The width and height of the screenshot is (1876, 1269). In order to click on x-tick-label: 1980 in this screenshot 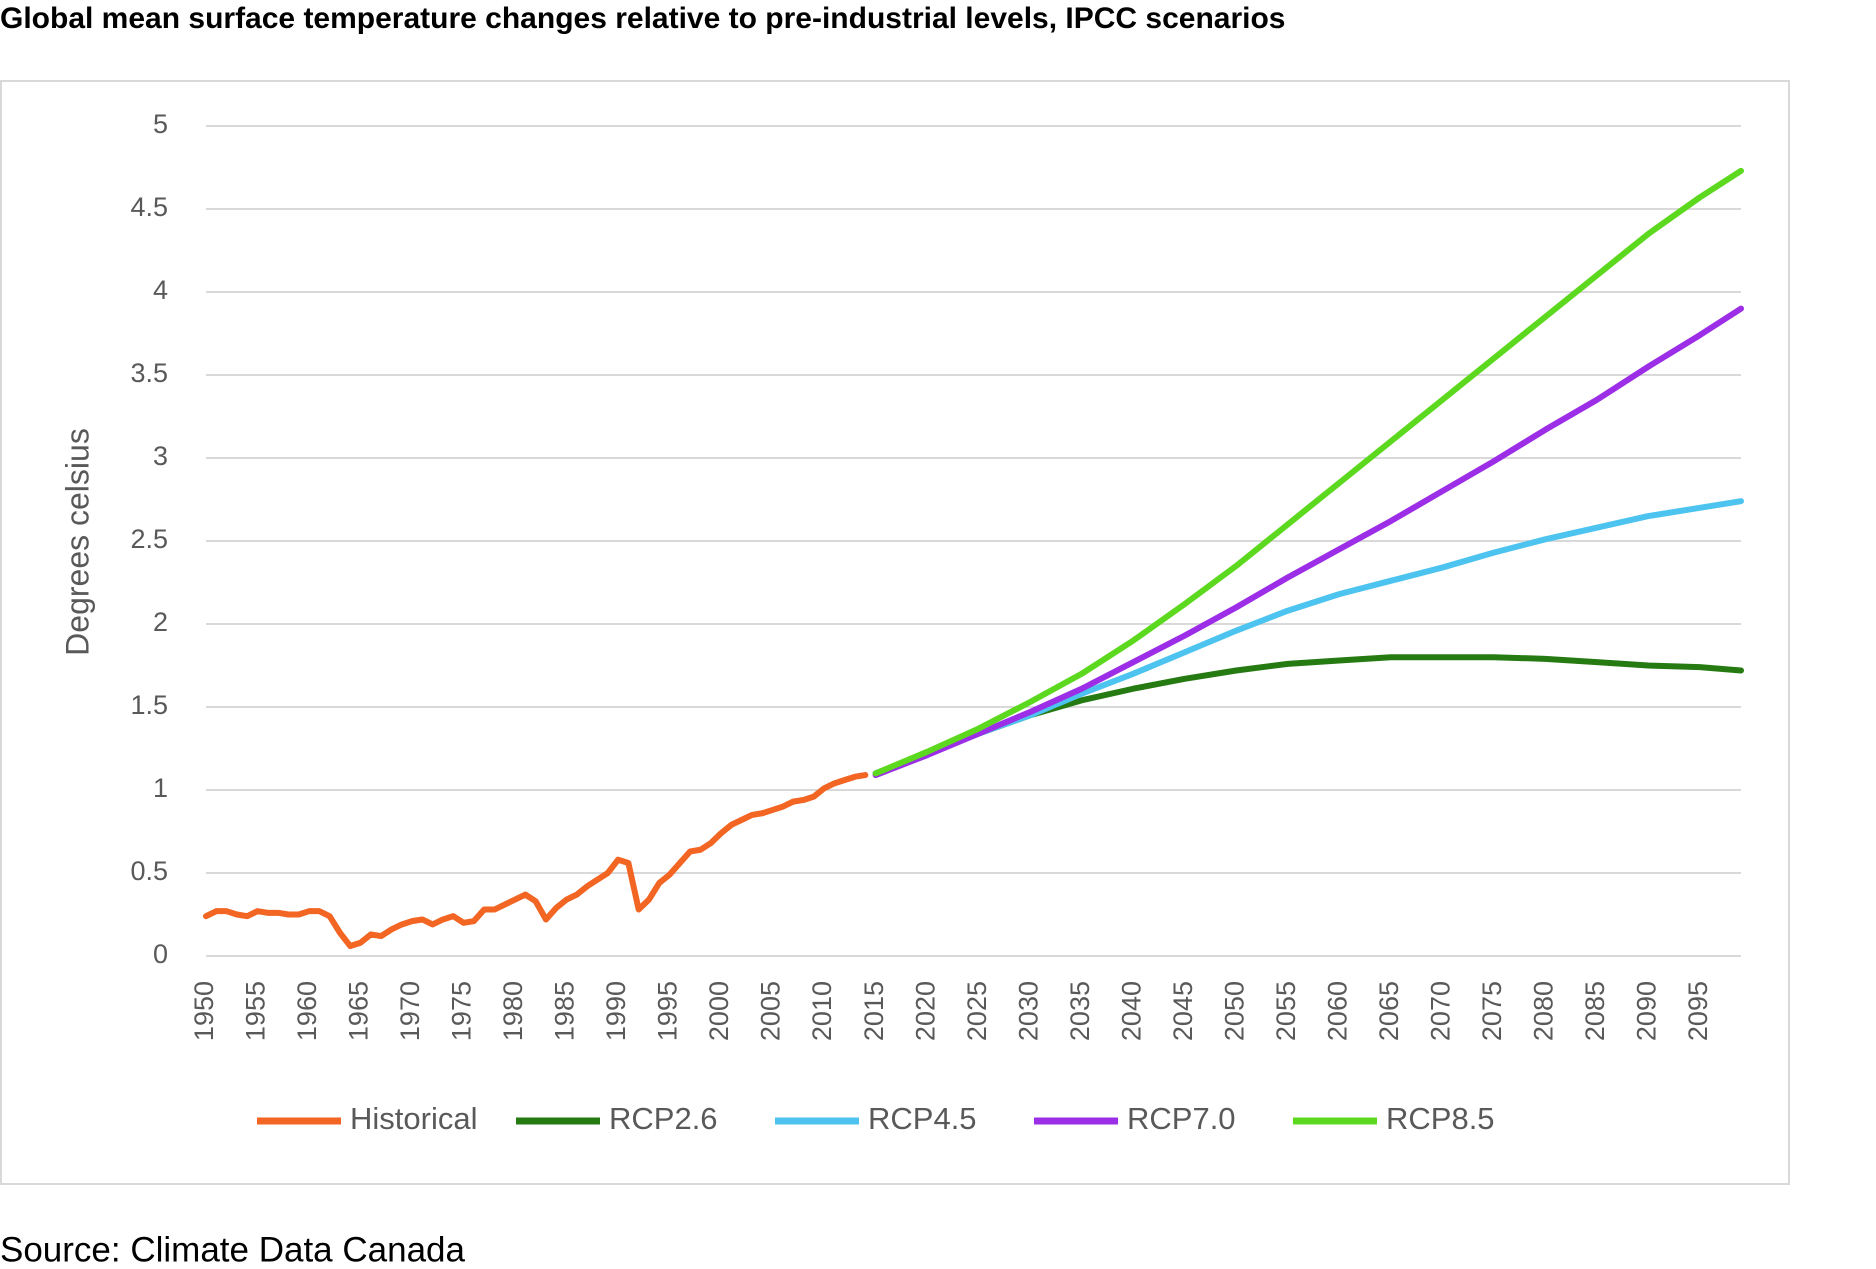, I will do `click(513, 1011)`.